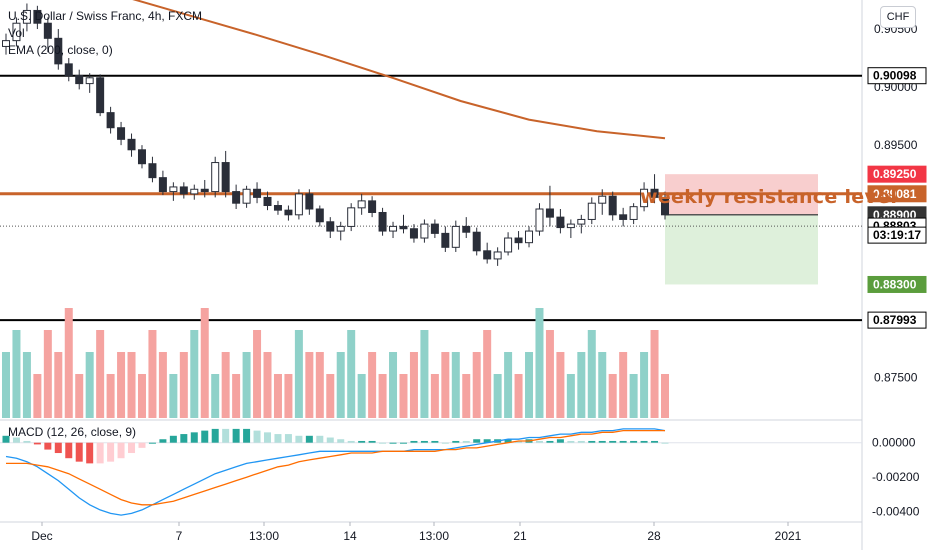  Describe the element at coordinates (897, 235) in the screenshot. I see `price-label-5: 03:19:17` at that location.